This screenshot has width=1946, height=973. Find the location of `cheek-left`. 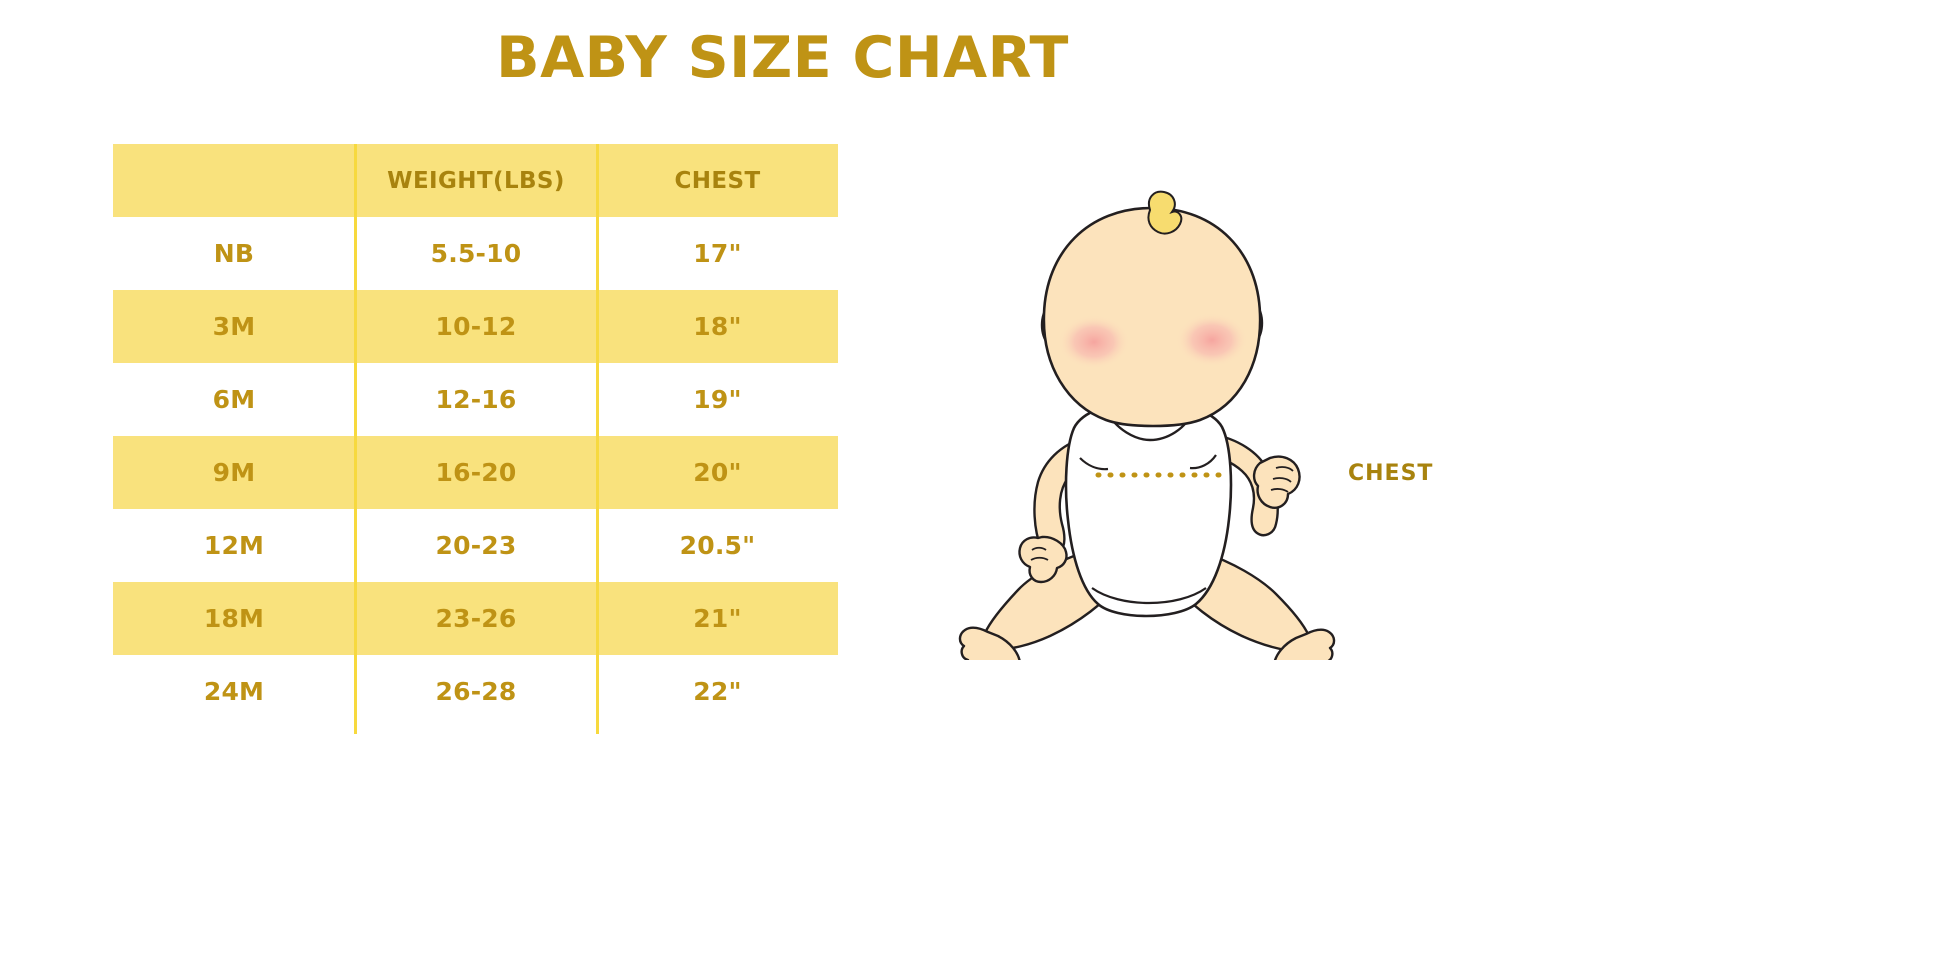

cheek-left is located at coordinates (1094, 342).